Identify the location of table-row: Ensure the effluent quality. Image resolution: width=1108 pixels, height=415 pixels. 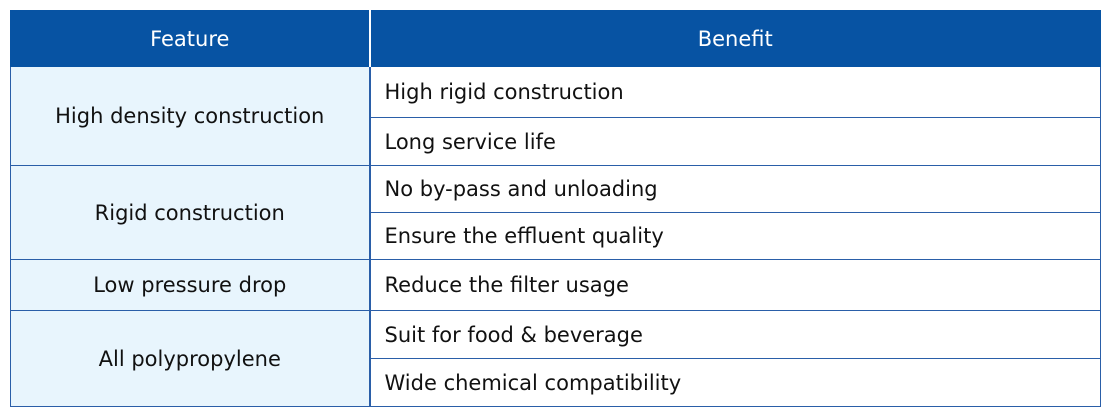
(556, 236).